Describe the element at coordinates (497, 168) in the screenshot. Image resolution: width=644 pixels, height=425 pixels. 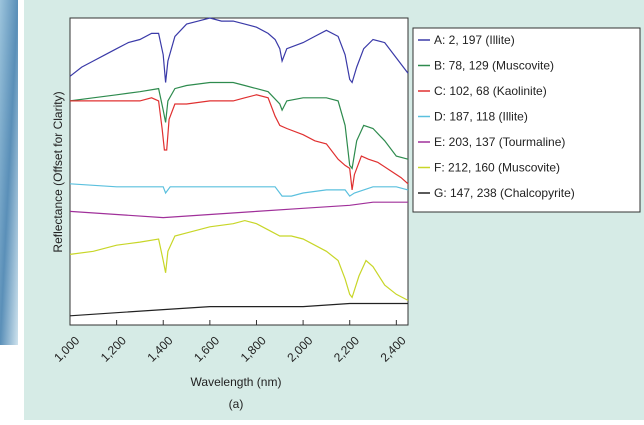
I see `legend-label: F: 212, 160 (Muscovite)` at that location.